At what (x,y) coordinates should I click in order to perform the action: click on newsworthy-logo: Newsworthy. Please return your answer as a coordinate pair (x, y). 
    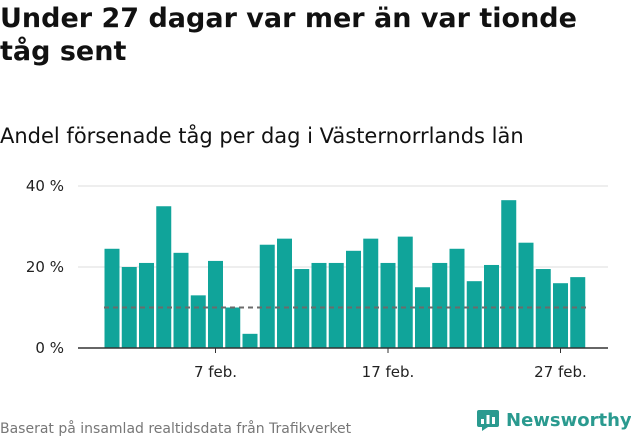
    Looking at the image, I should click on (553, 420).